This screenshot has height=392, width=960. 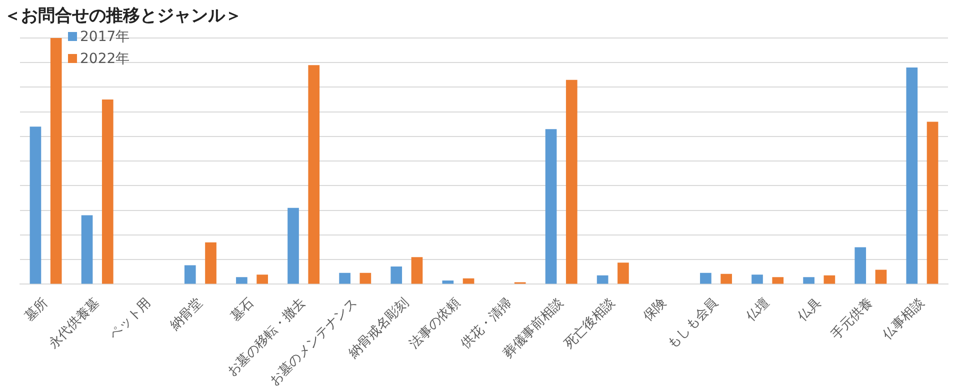 I want to click on x-tick-label: 手元供養, so click(x=852, y=319).